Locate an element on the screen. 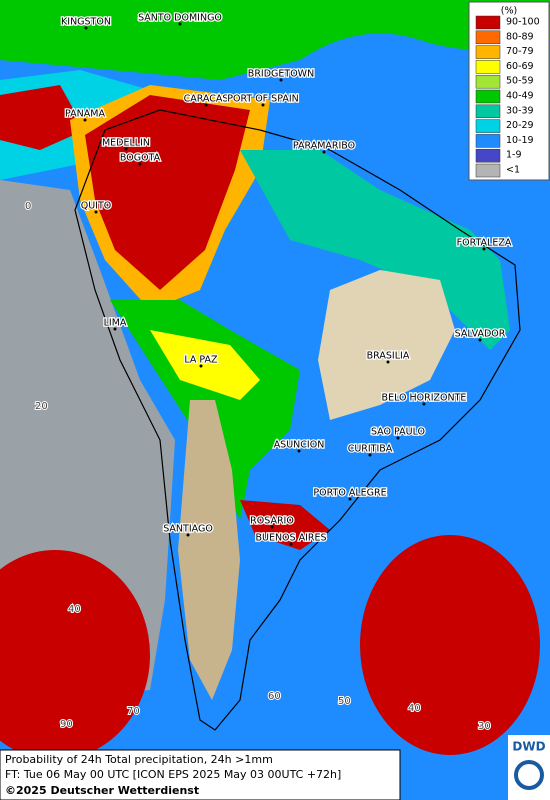 The image size is (550, 800). city-label: PANAMA is located at coordinates (85, 114).